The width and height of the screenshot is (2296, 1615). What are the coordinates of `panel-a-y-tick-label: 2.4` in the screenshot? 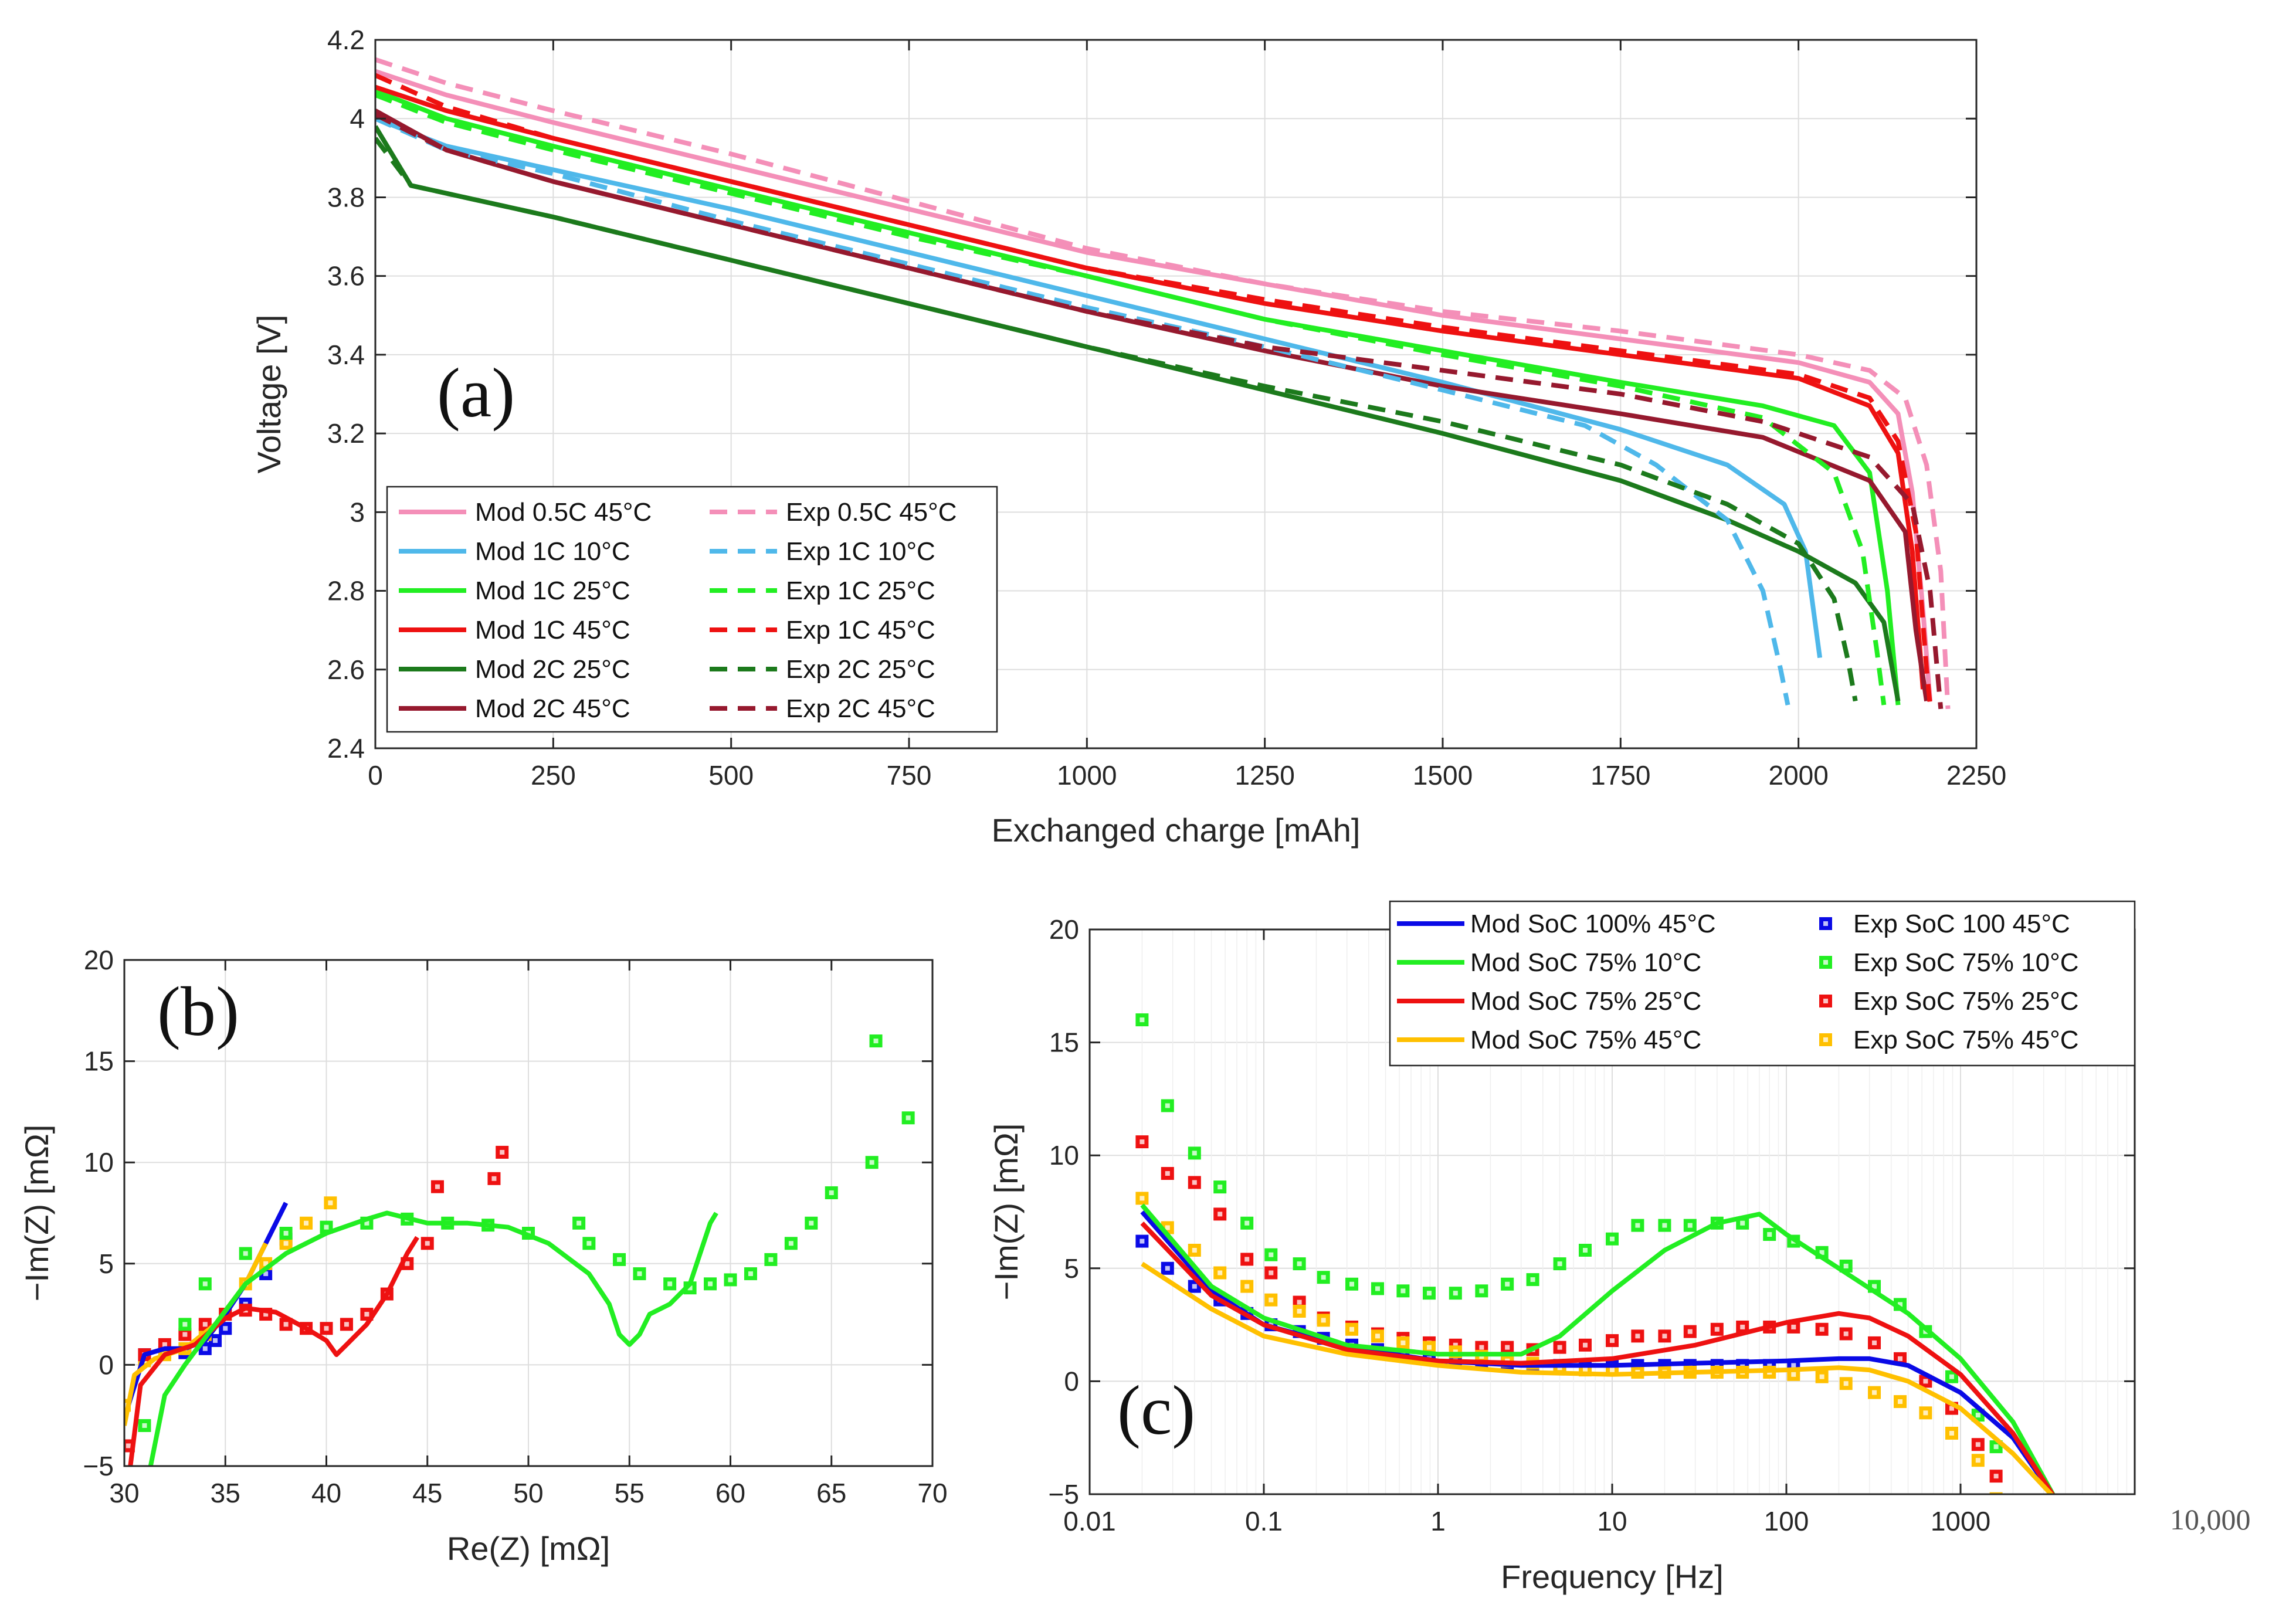 It's located at (346, 749).